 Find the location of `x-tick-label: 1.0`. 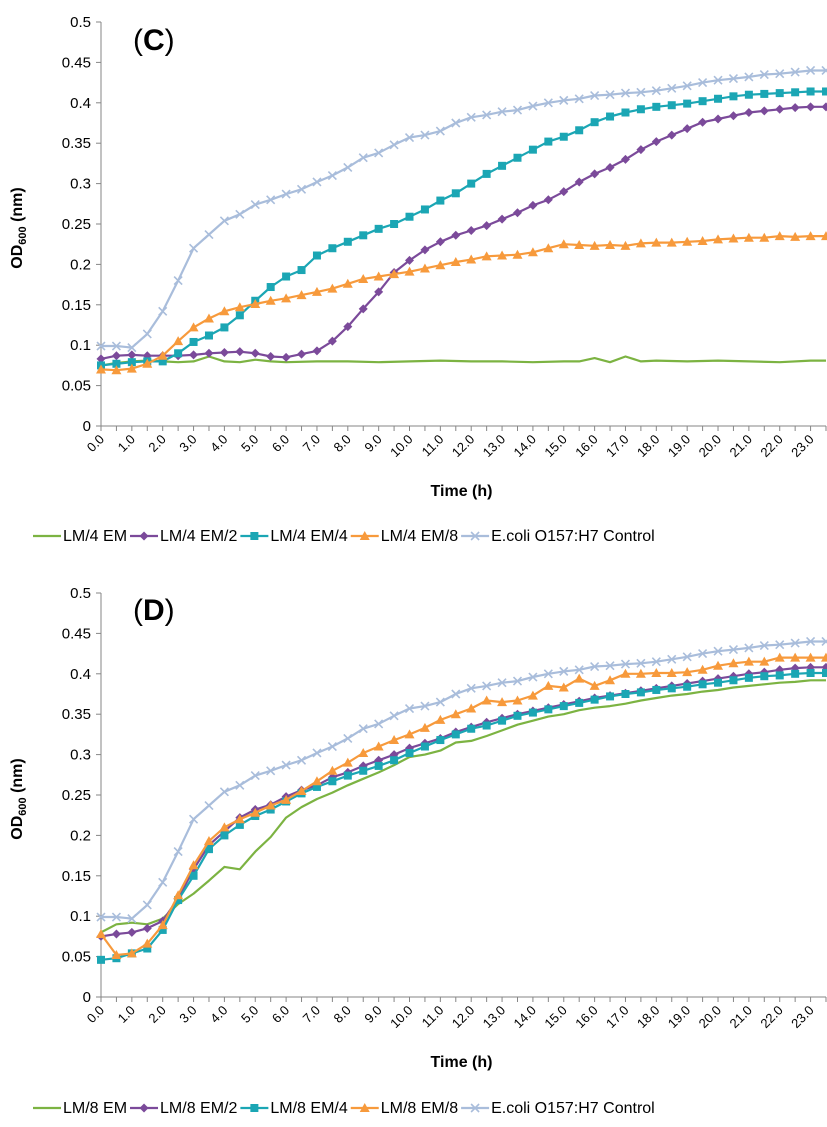

x-tick-label: 1.0 is located at coordinates (126, 1014).